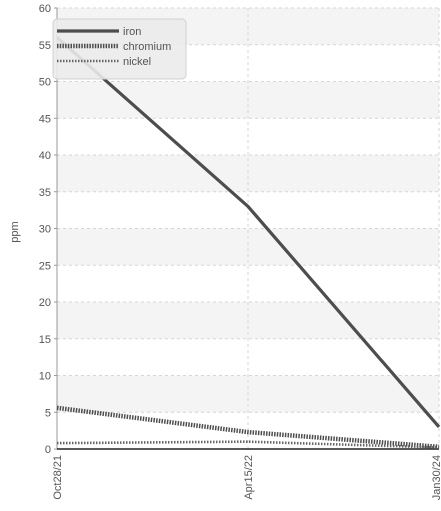 Image resolution: width=441 pixels, height=511 pixels. What do you see at coordinates (15, 231) in the screenshot?
I see `y-axis-label: ppm` at bounding box center [15, 231].